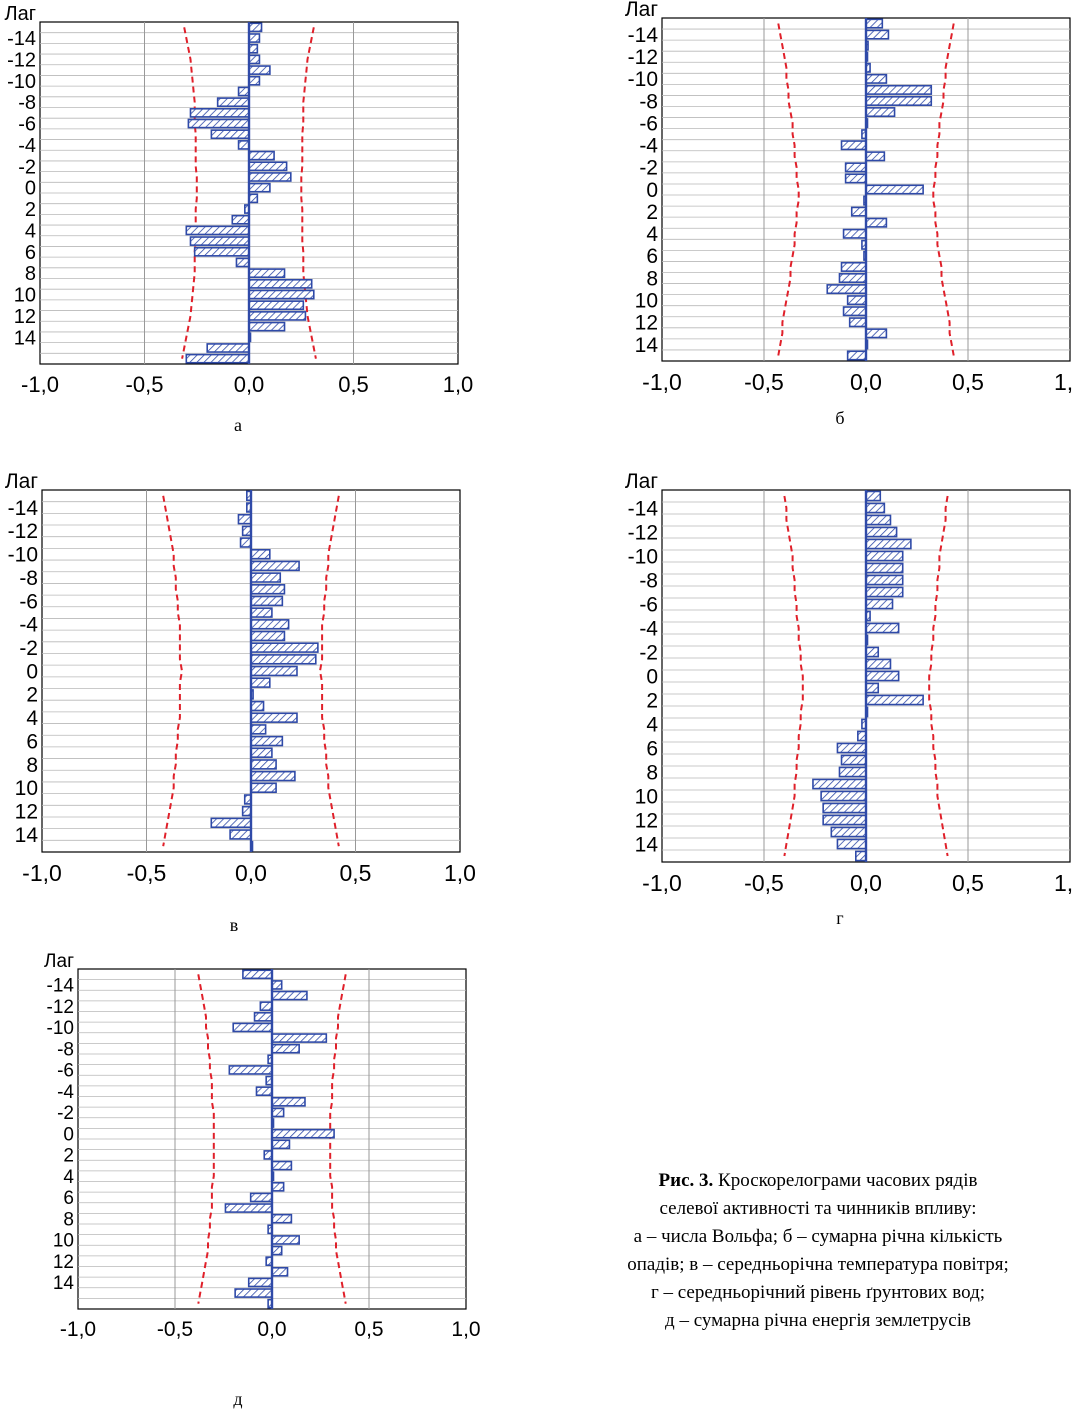 The width and height of the screenshot is (1072, 1417). What do you see at coordinates (234, 925) in the screenshot?
I see `panel-label-v: в` at bounding box center [234, 925].